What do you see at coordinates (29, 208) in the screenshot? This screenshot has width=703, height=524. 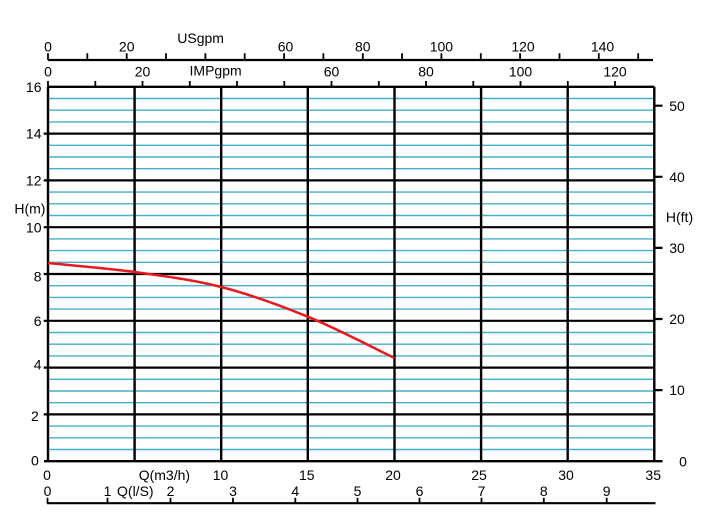 I see `svg-text: H(m)` at bounding box center [29, 208].